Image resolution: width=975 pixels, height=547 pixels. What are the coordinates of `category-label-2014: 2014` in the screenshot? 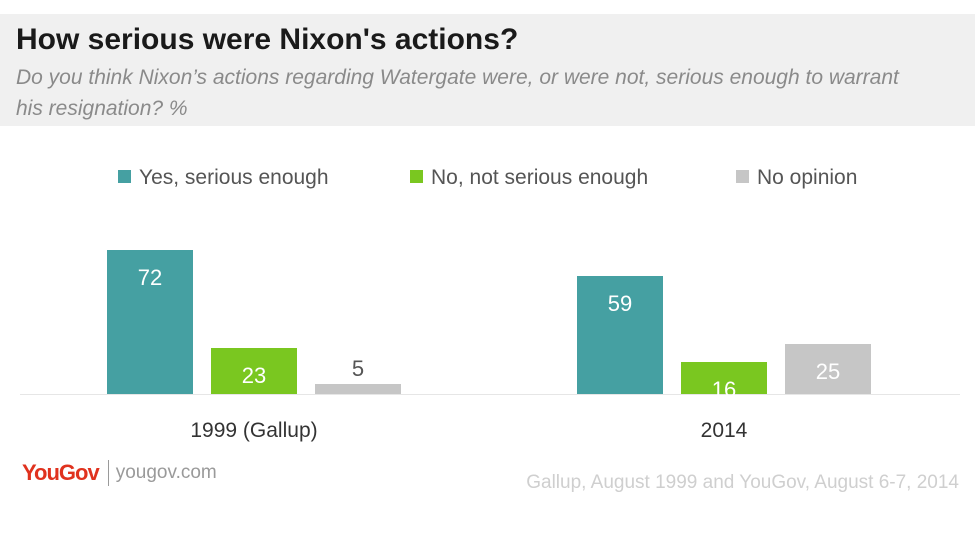 It's located at (724, 430).